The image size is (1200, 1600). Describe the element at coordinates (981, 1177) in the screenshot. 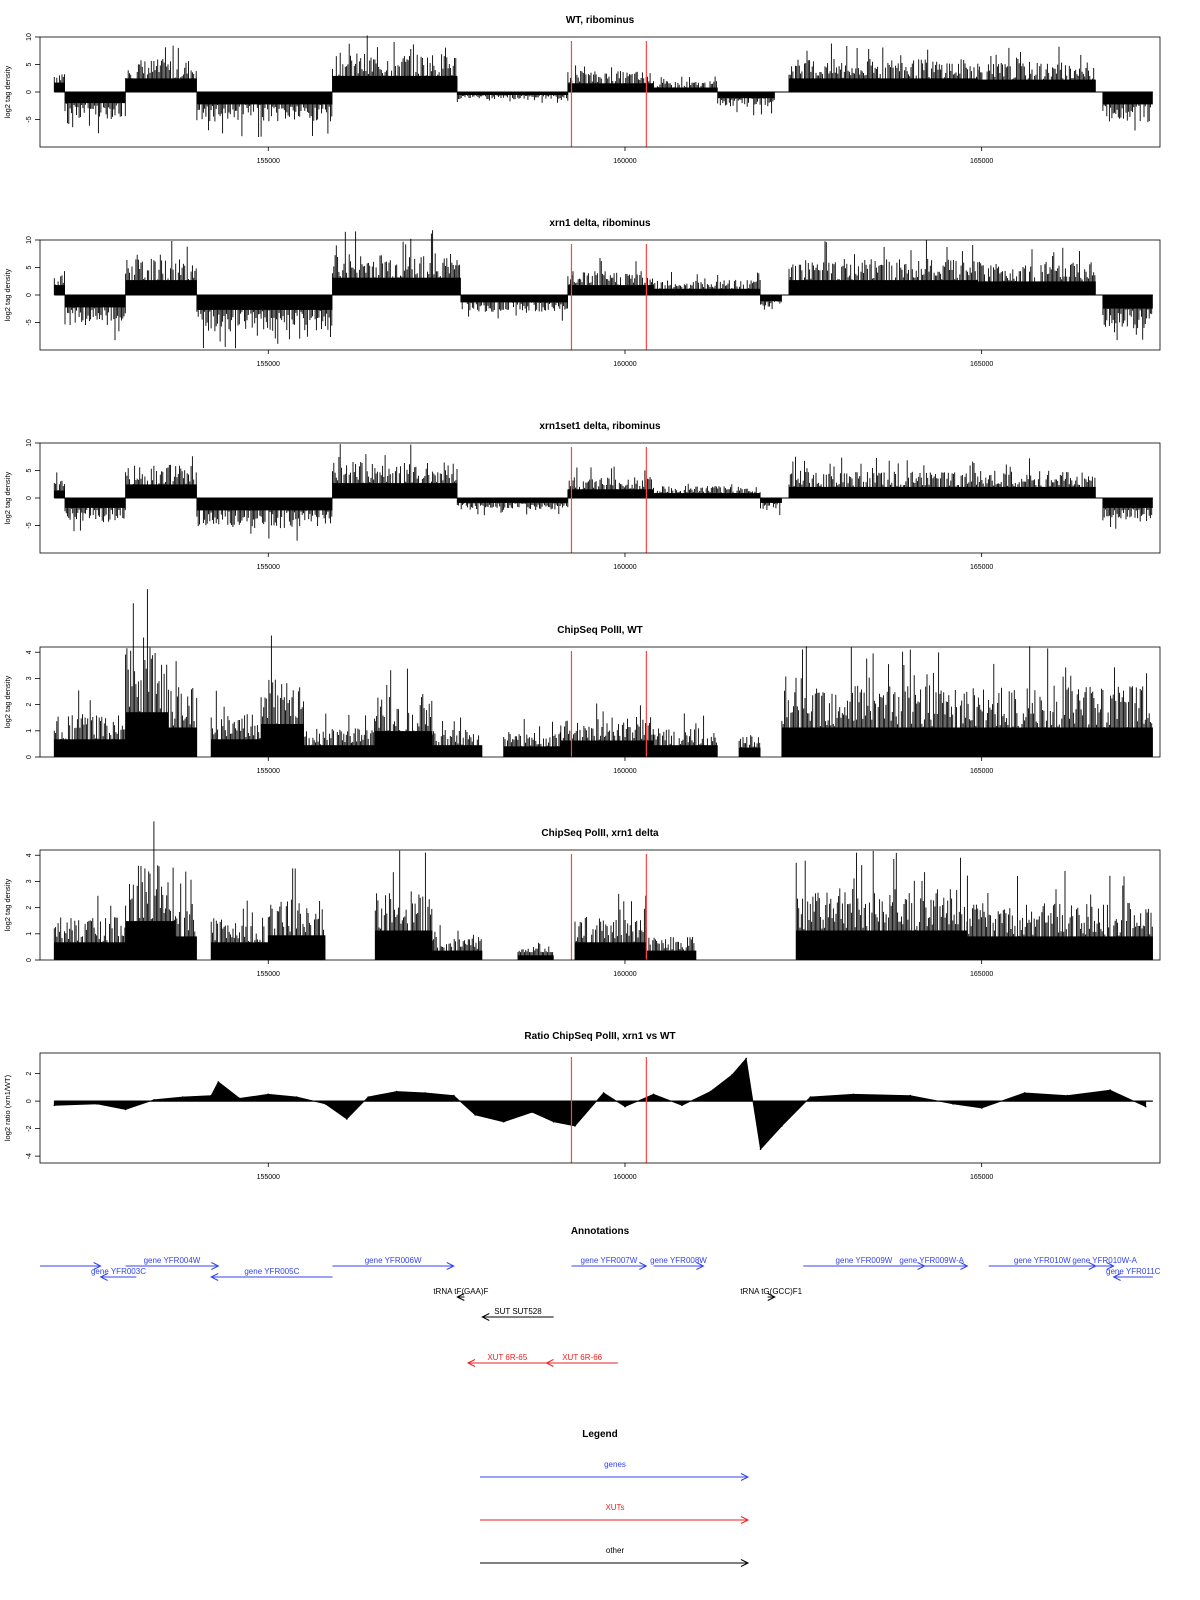

I see `x-tick-label: 165000` at that location.